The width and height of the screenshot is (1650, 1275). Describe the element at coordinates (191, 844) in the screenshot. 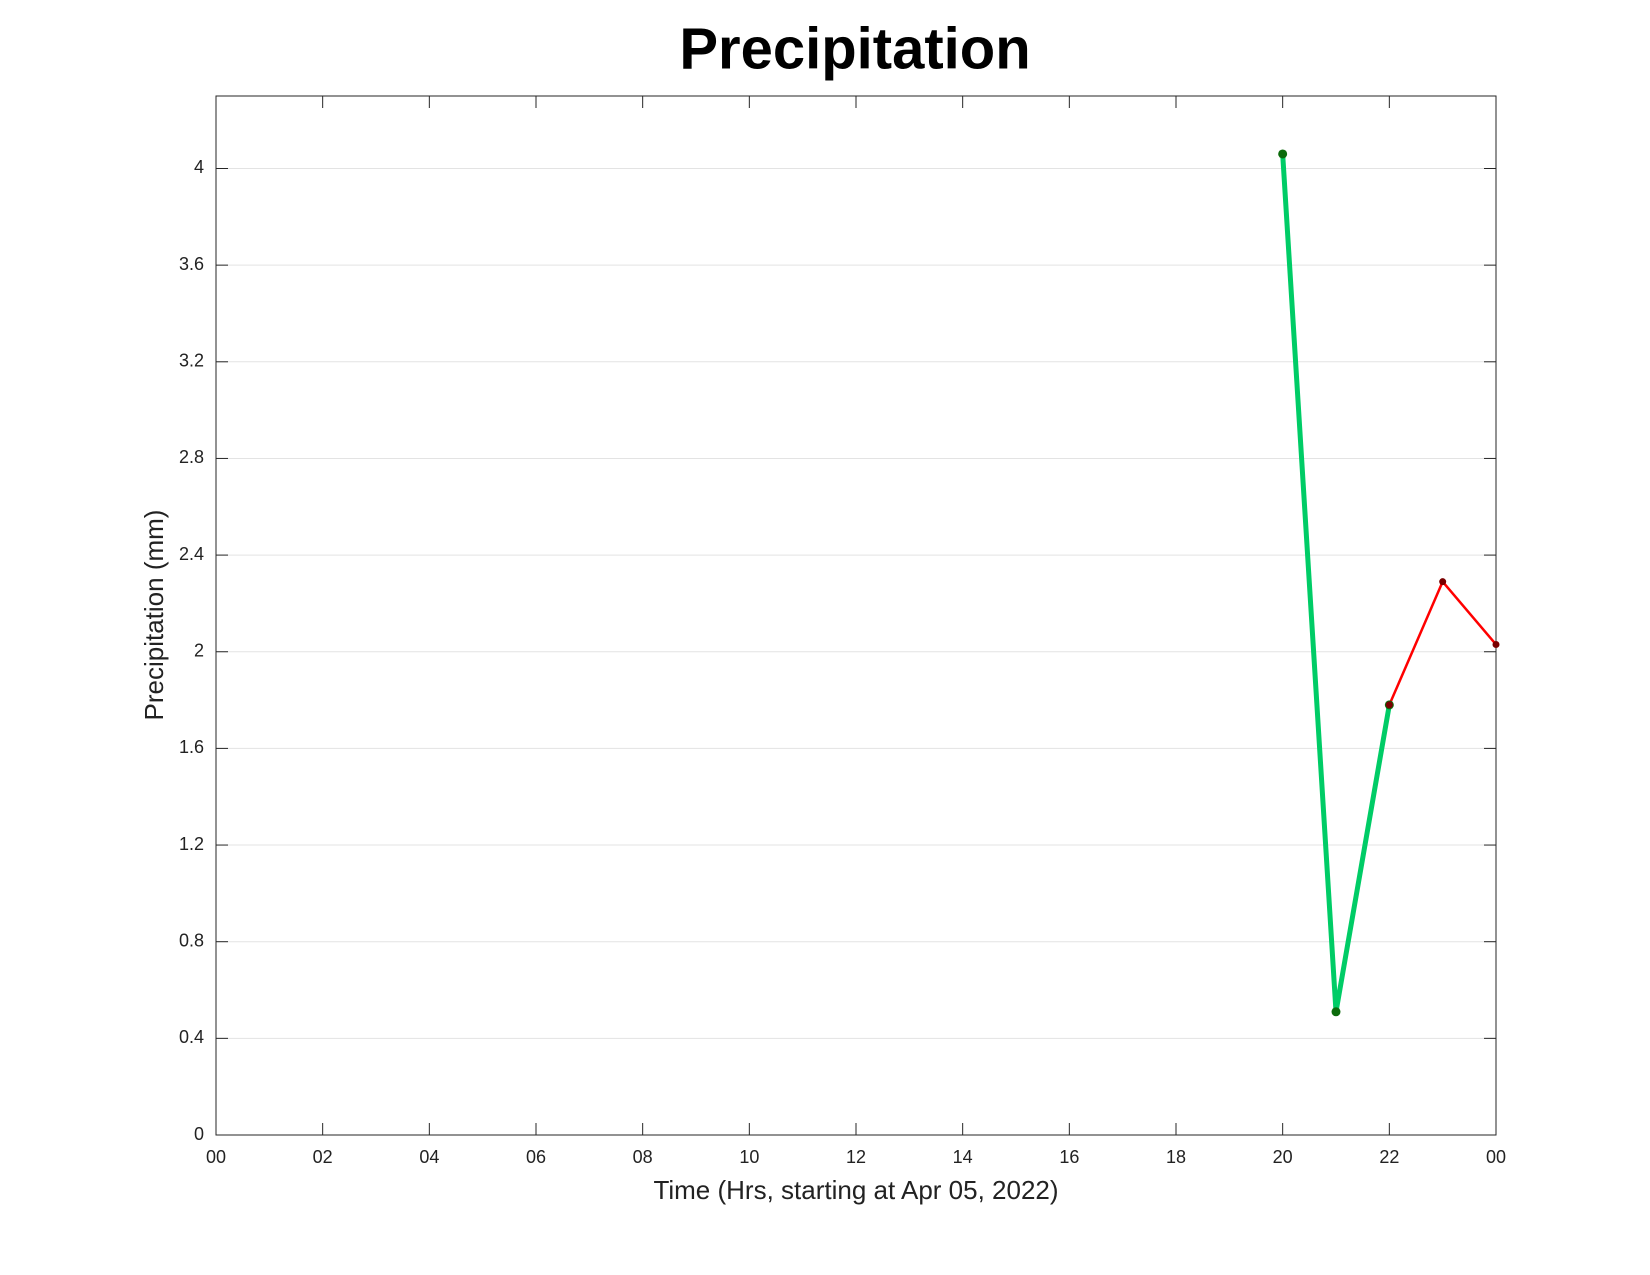

I see `y-tick-label: 1.2` at that location.